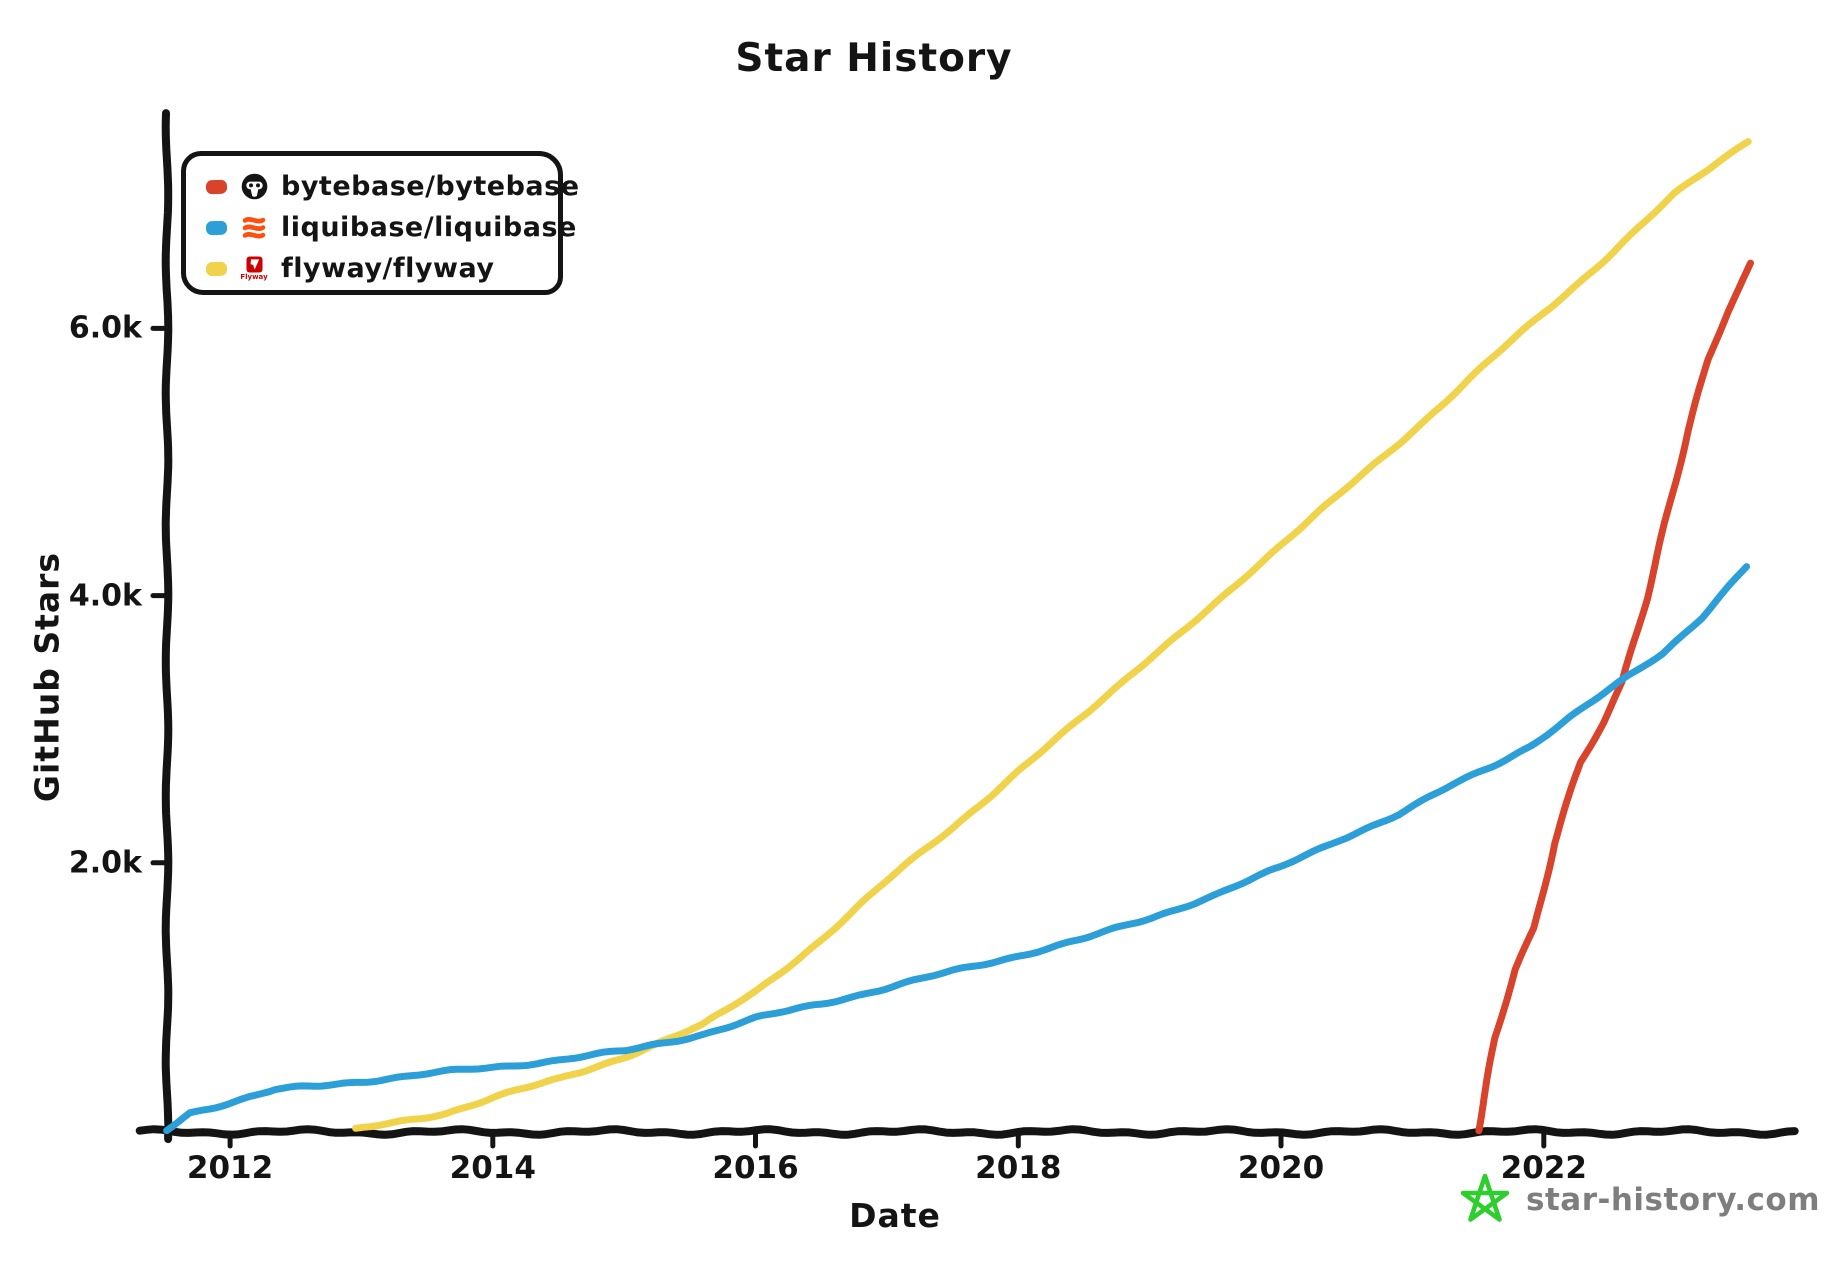 The width and height of the screenshot is (1832, 1276). Describe the element at coordinates (105, 328) in the screenshot. I see `y-tick-label: 6.0k` at that location.